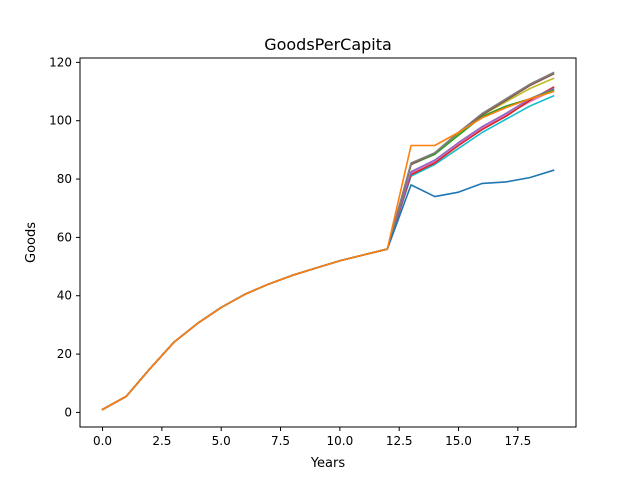 This screenshot has height=480, width=640. I want to click on y-tick-label: 40, so click(64, 296).